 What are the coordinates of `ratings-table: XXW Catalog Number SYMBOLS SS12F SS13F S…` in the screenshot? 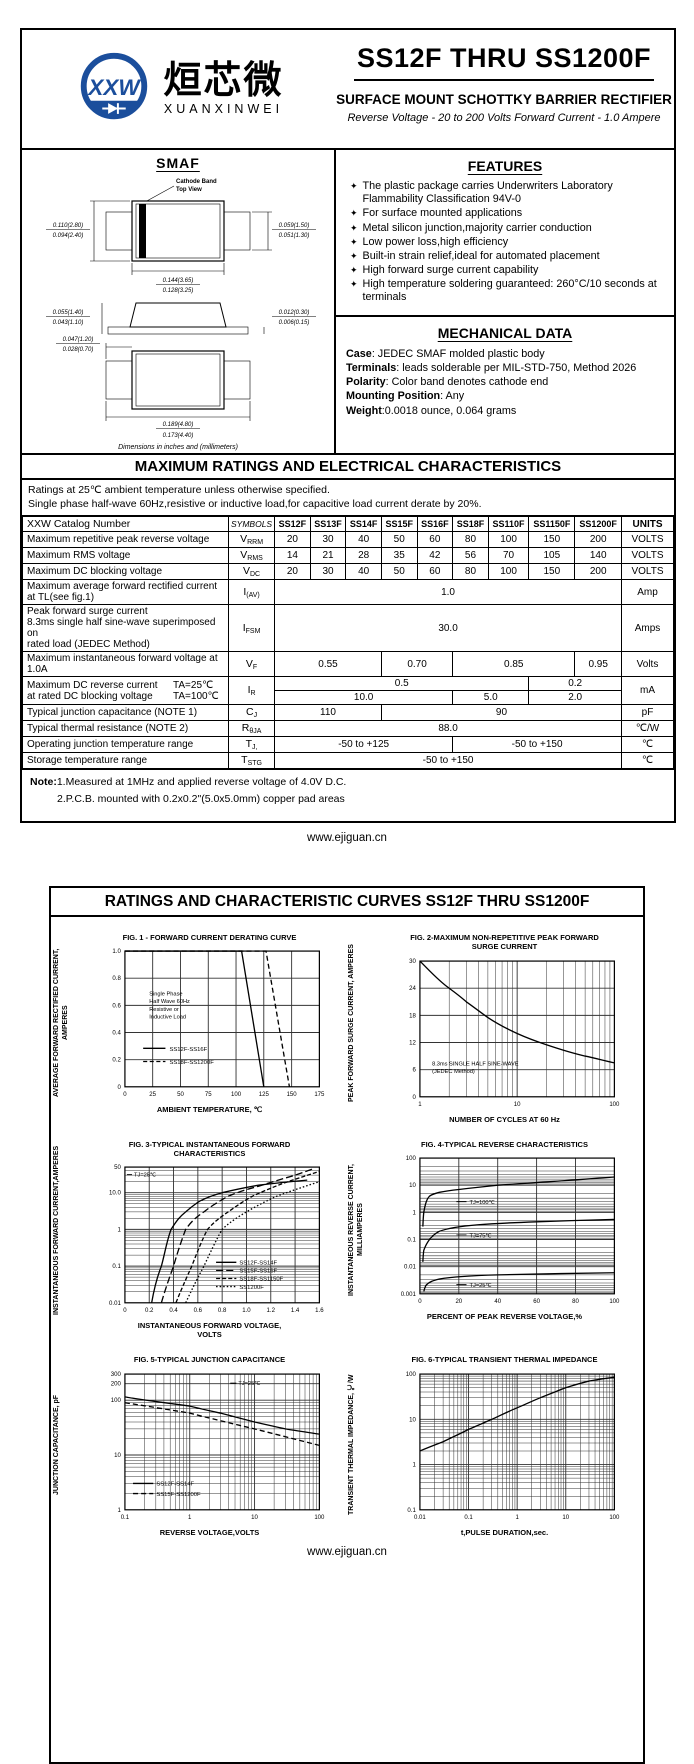 It's located at (348, 643).